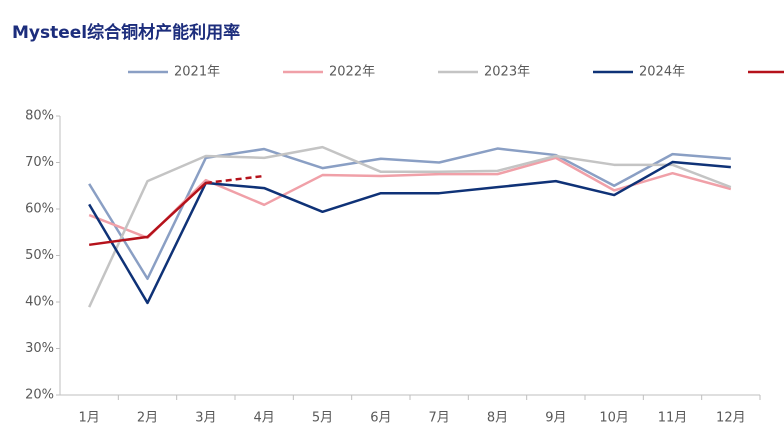 This screenshot has width=784, height=443. Describe the element at coordinates (614, 418) in the screenshot. I see `x-tick-label: 10月` at that location.